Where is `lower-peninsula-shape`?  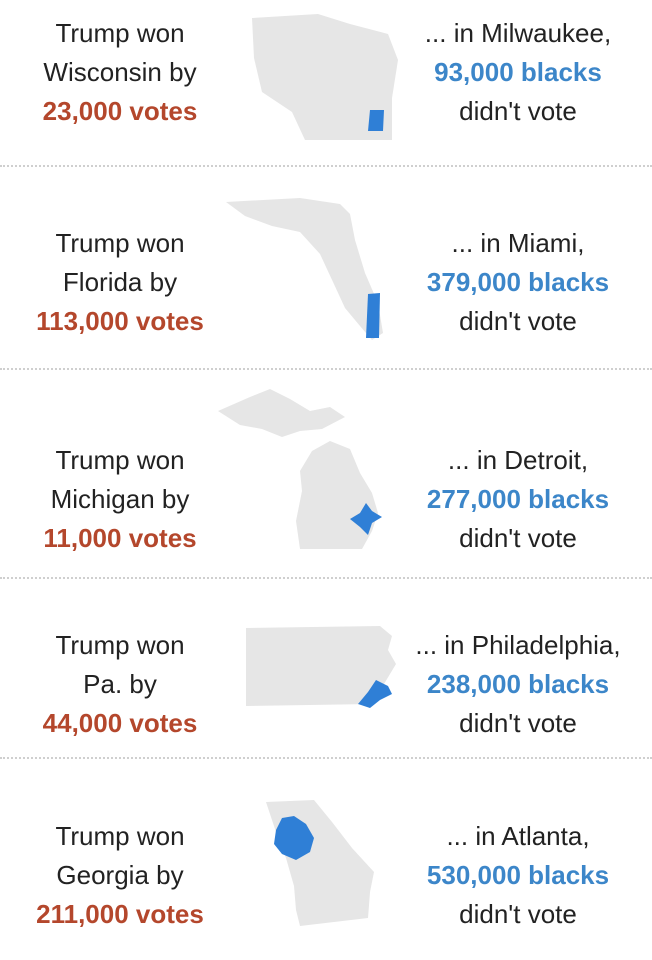
lower-peninsula-shape is located at coordinates (337, 495).